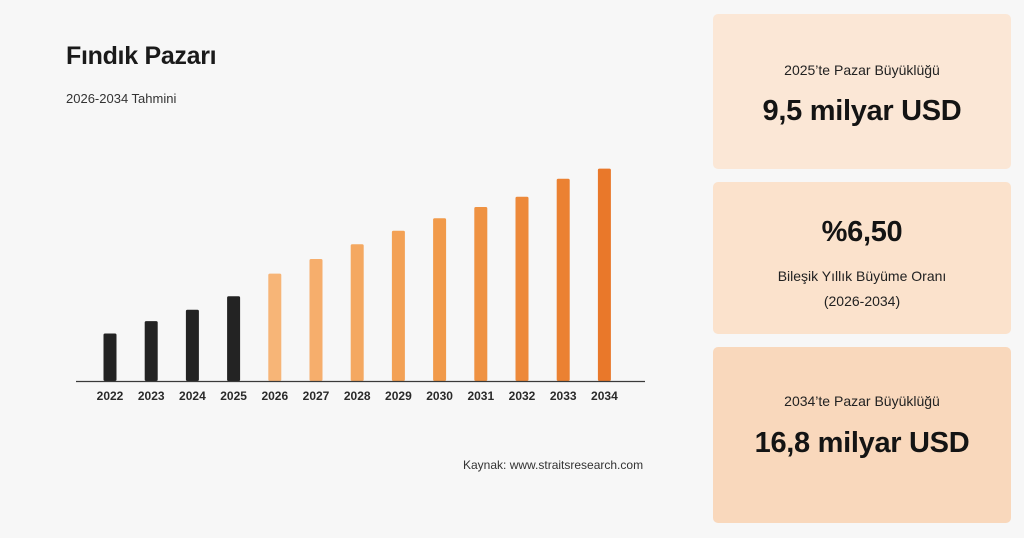 This screenshot has width=1024, height=538. Describe the element at coordinates (110, 396) in the screenshot. I see `x-tick-label-2022: 2022` at that location.